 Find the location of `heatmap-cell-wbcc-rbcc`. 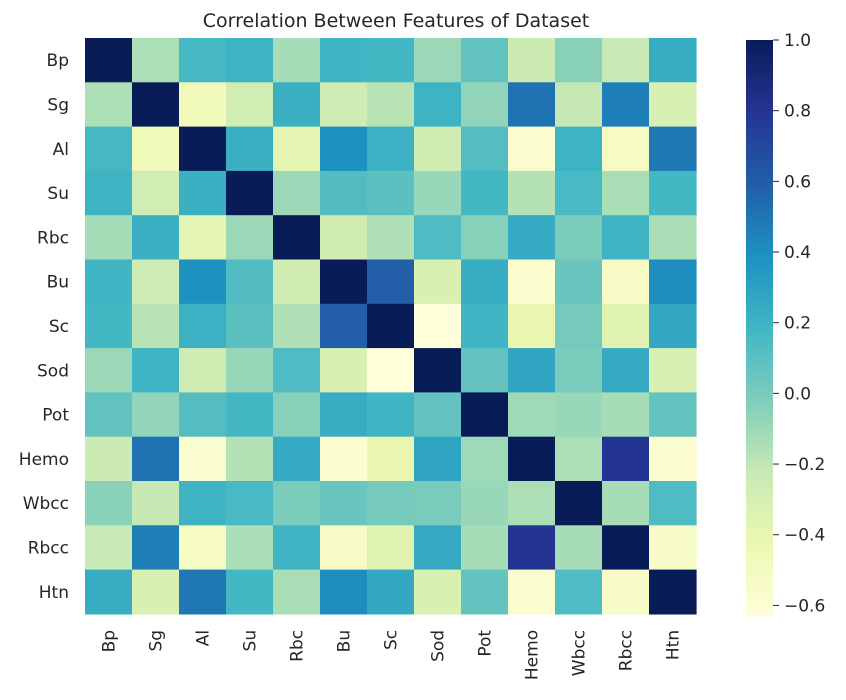

heatmap-cell-wbcc-rbcc is located at coordinates (626, 503).